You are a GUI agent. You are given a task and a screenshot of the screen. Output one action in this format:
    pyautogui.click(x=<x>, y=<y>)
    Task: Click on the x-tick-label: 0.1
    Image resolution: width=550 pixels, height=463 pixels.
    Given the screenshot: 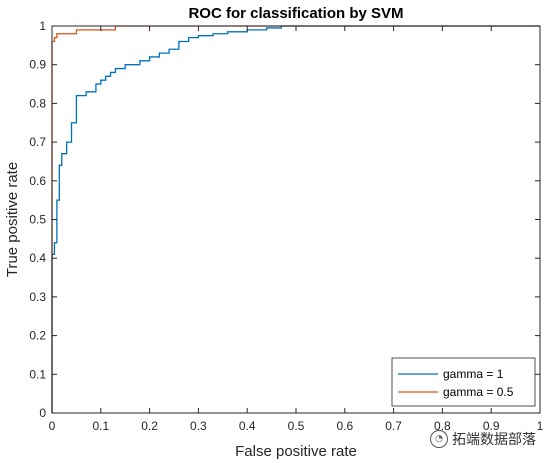 What is the action you would take?
    pyautogui.click(x=100, y=426)
    